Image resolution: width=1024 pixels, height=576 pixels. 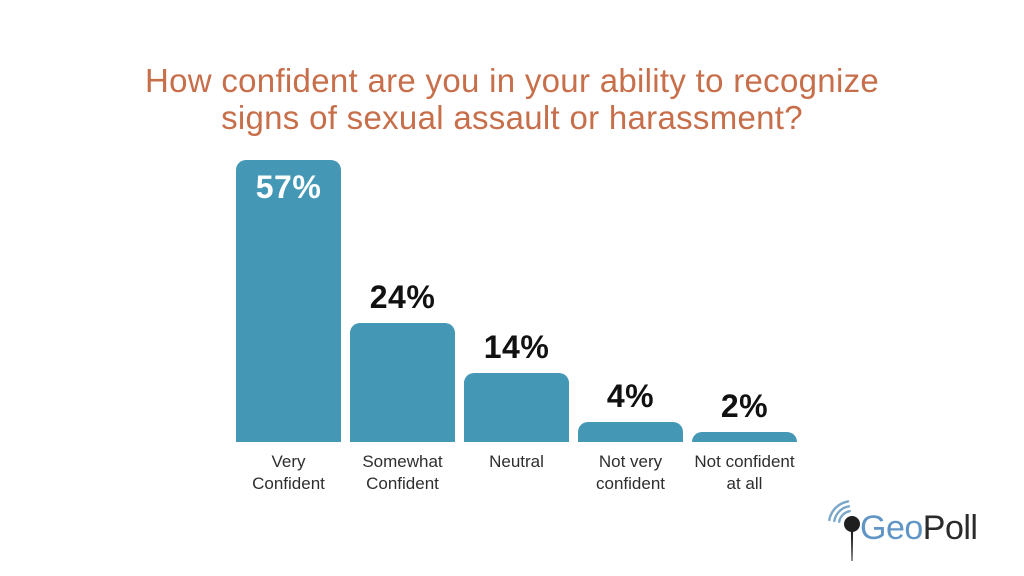 What do you see at coordinates (289, 473) in the screenshot?
I see `category-label-very-confident: Very Confident` at bounding box center [289, 473].